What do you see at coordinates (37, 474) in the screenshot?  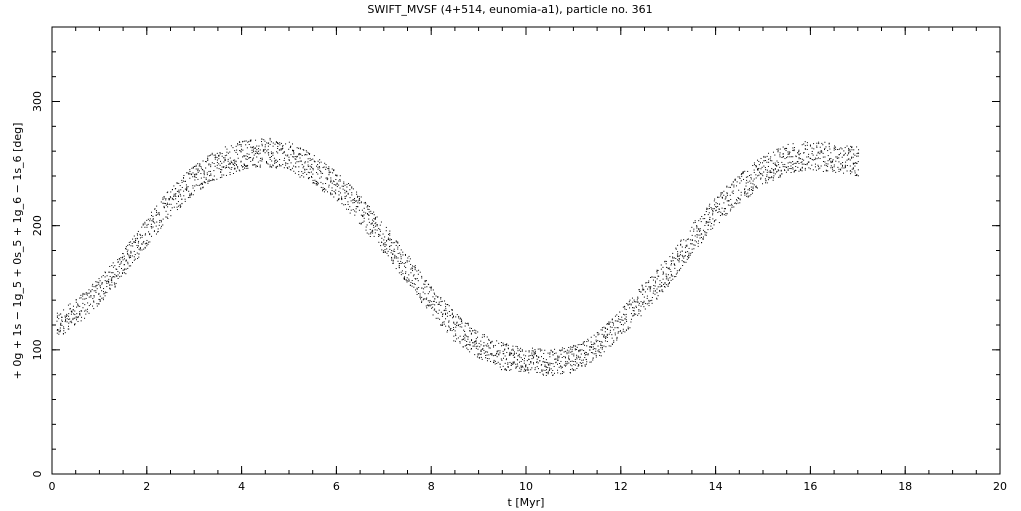 I see `y-tick-label: 0` at bounding box center [37, 474].